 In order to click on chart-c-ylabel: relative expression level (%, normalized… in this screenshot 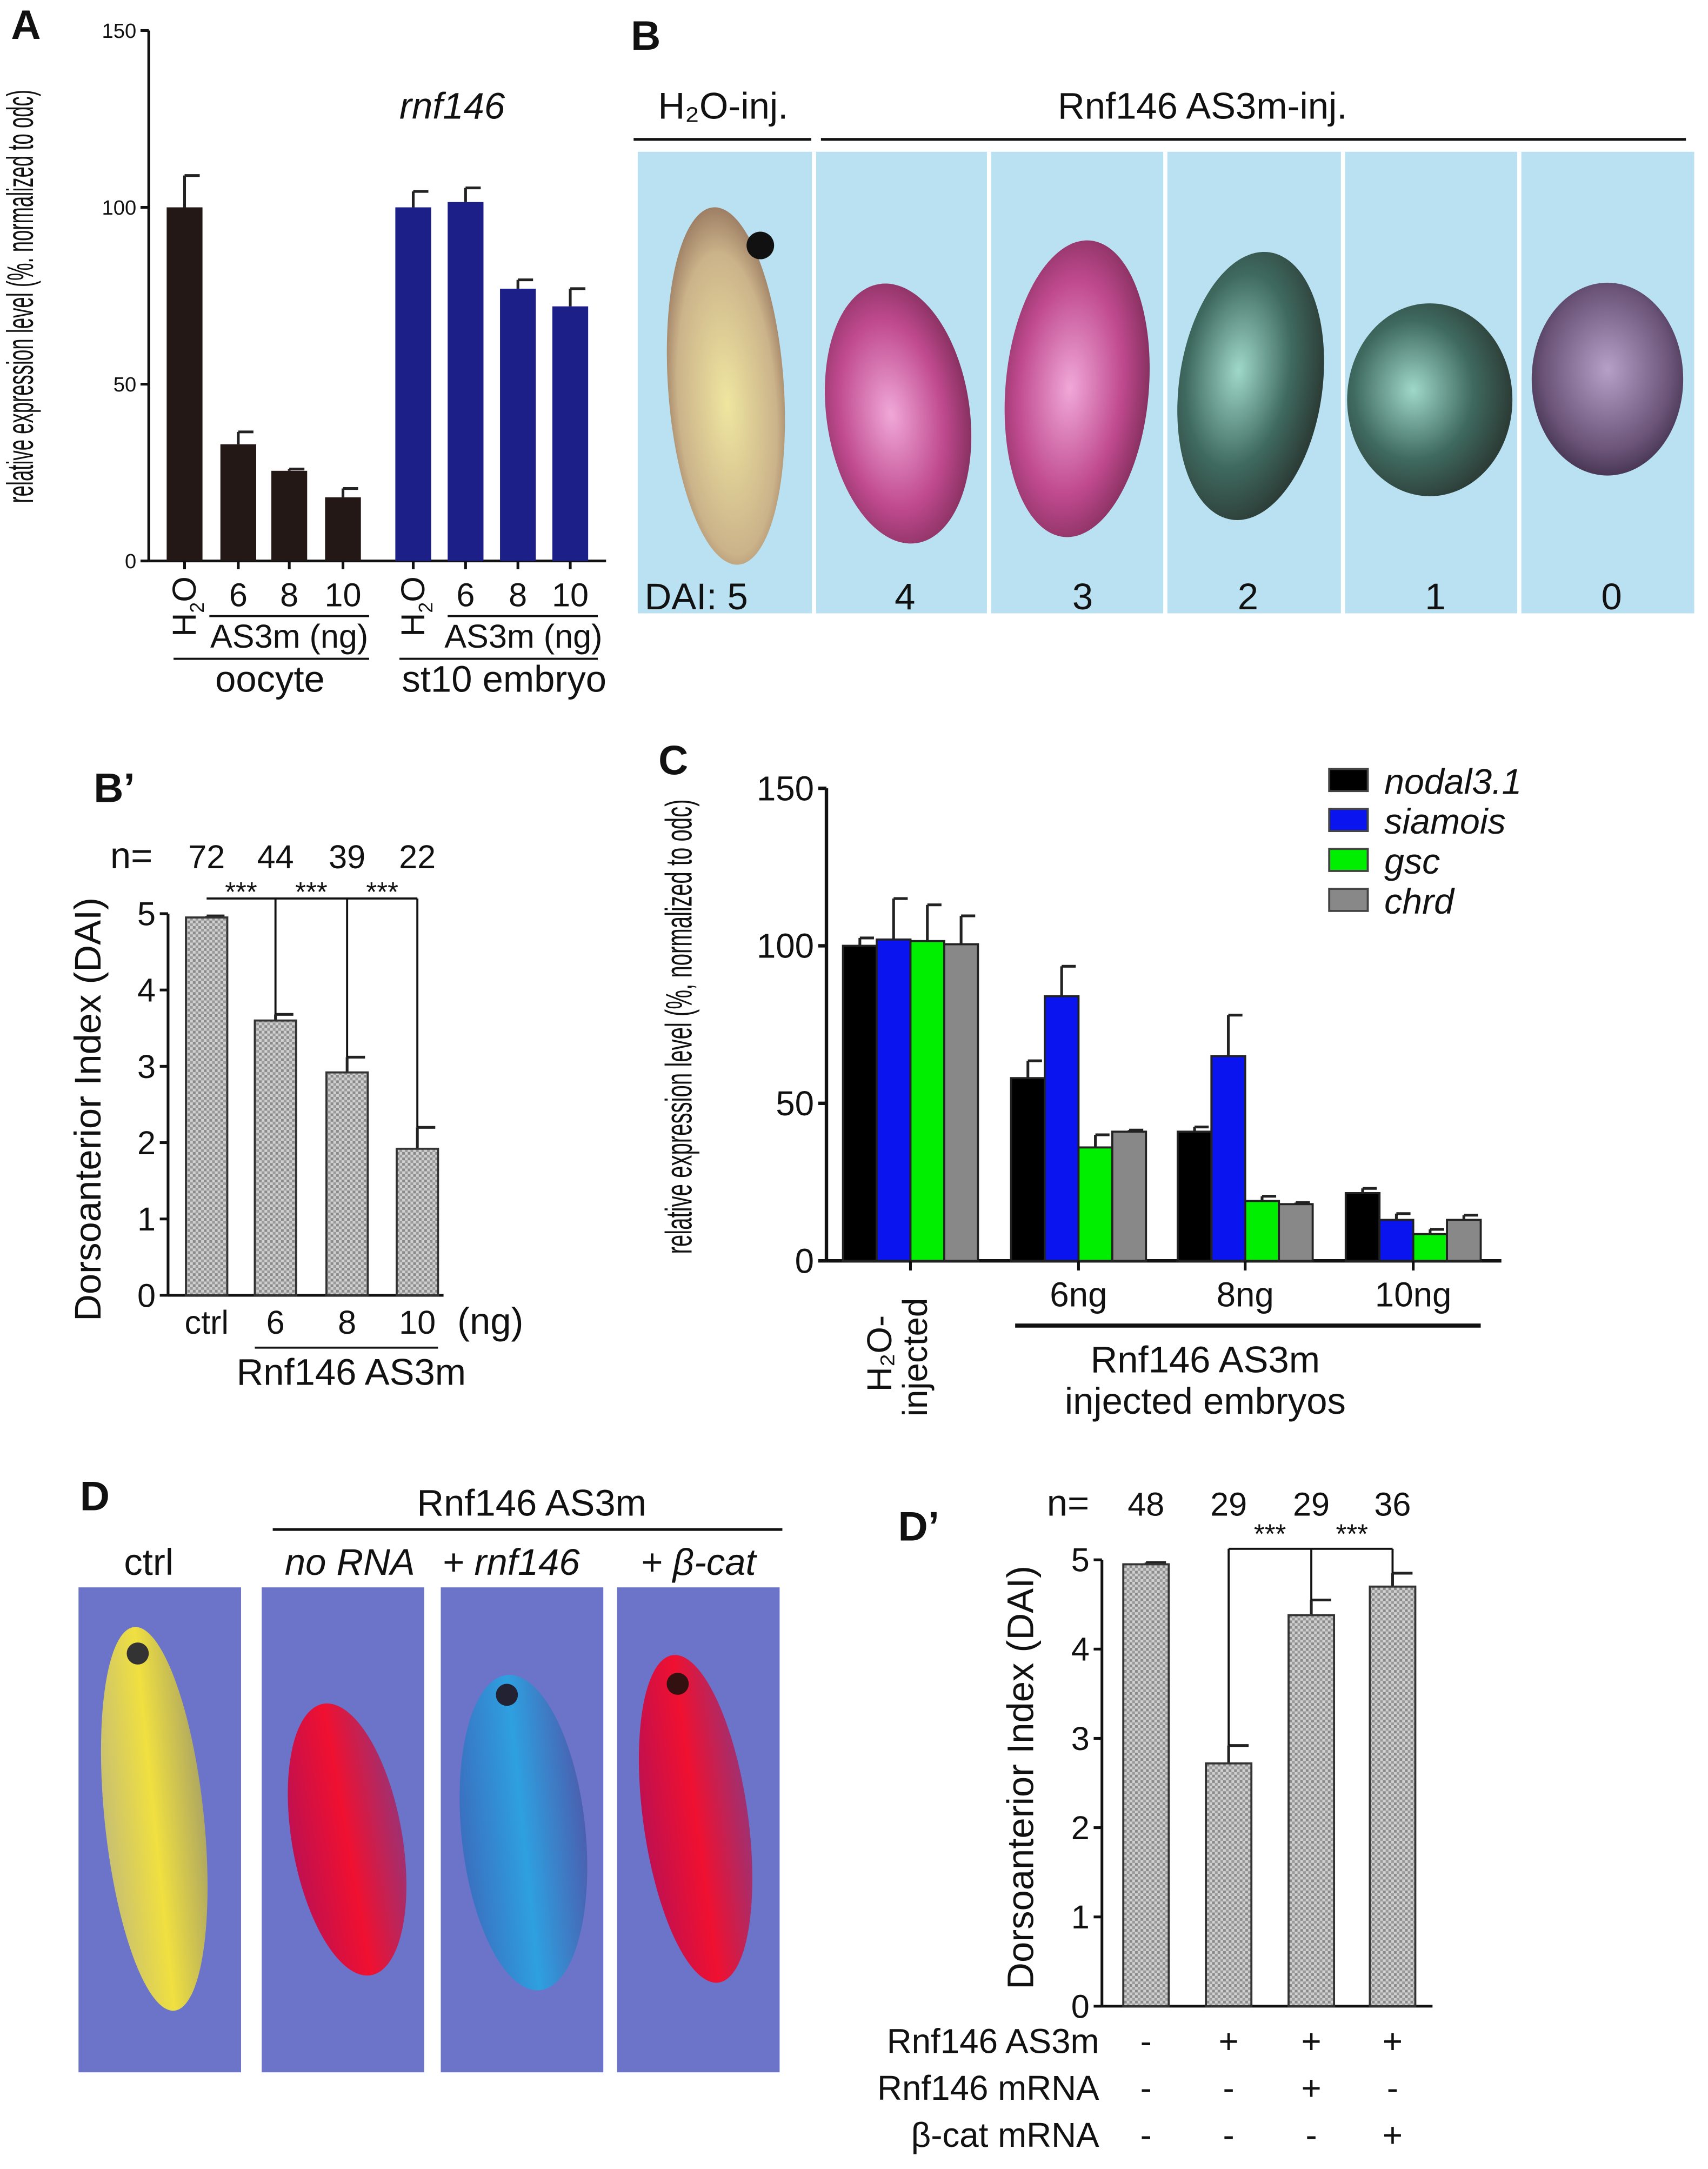, I will do `click(679, 1027)`.